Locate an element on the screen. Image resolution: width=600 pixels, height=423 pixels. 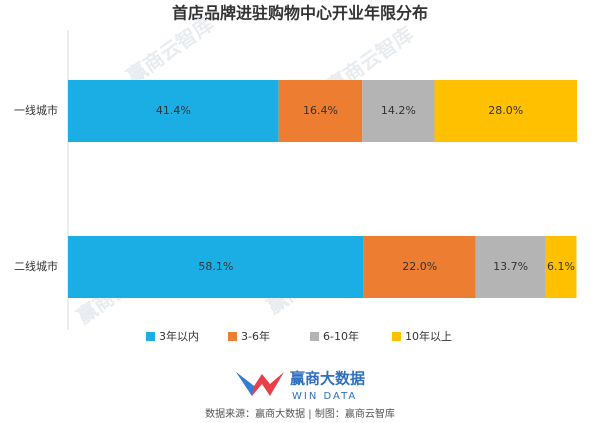
legend-label: 3-6年 is located at coordinates (255, 336).